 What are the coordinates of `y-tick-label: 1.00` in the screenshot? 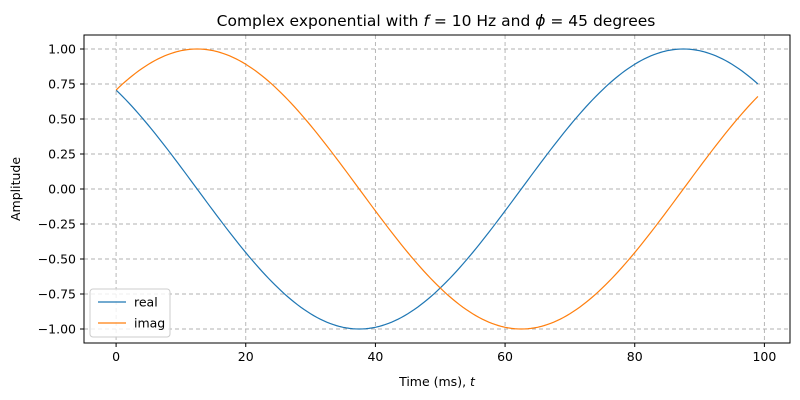 It's located at (62, 49).